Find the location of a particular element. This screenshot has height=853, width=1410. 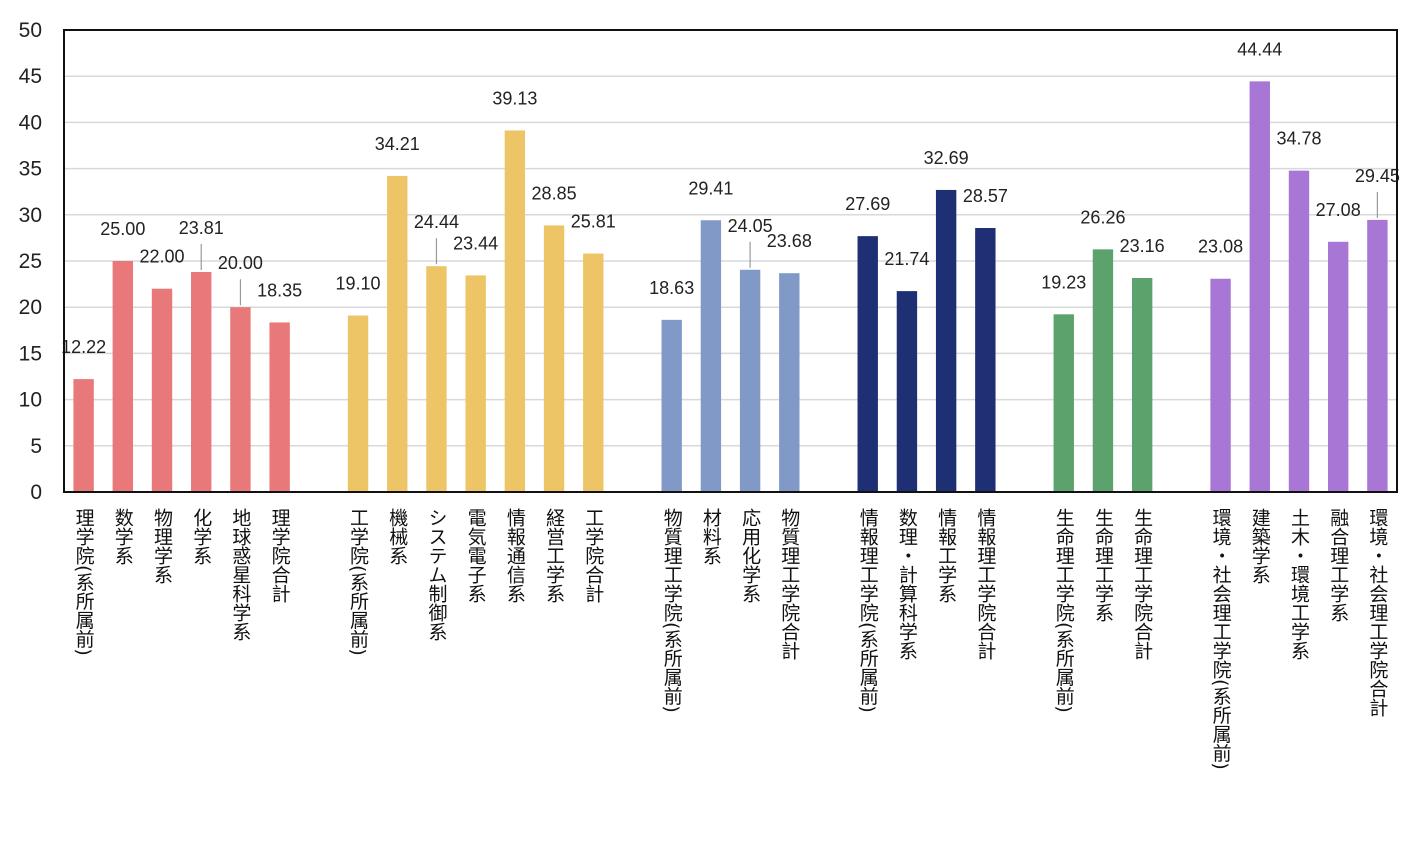

data-label: 23.16 is located at coordinates (1142, 246).